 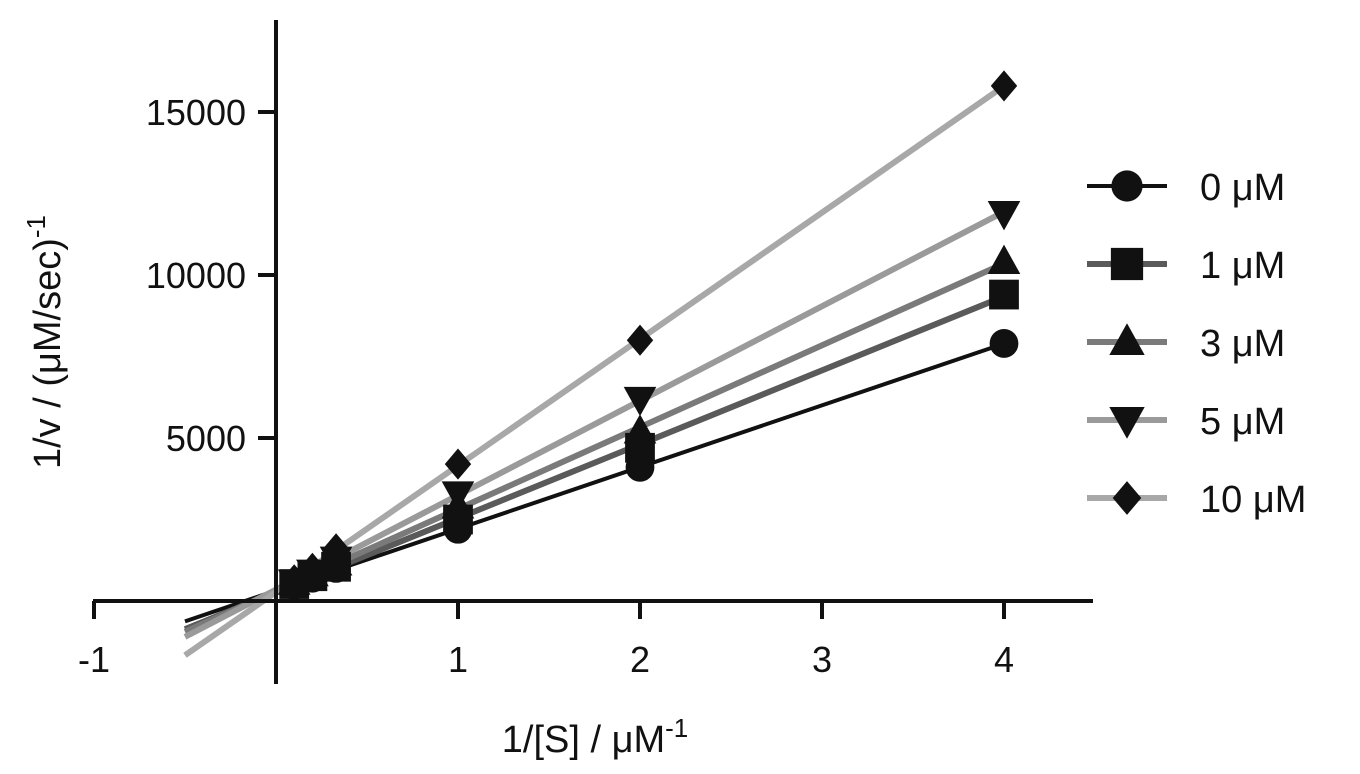 I want to click on y-tick-label: 10000, so click(x=196, y=275).